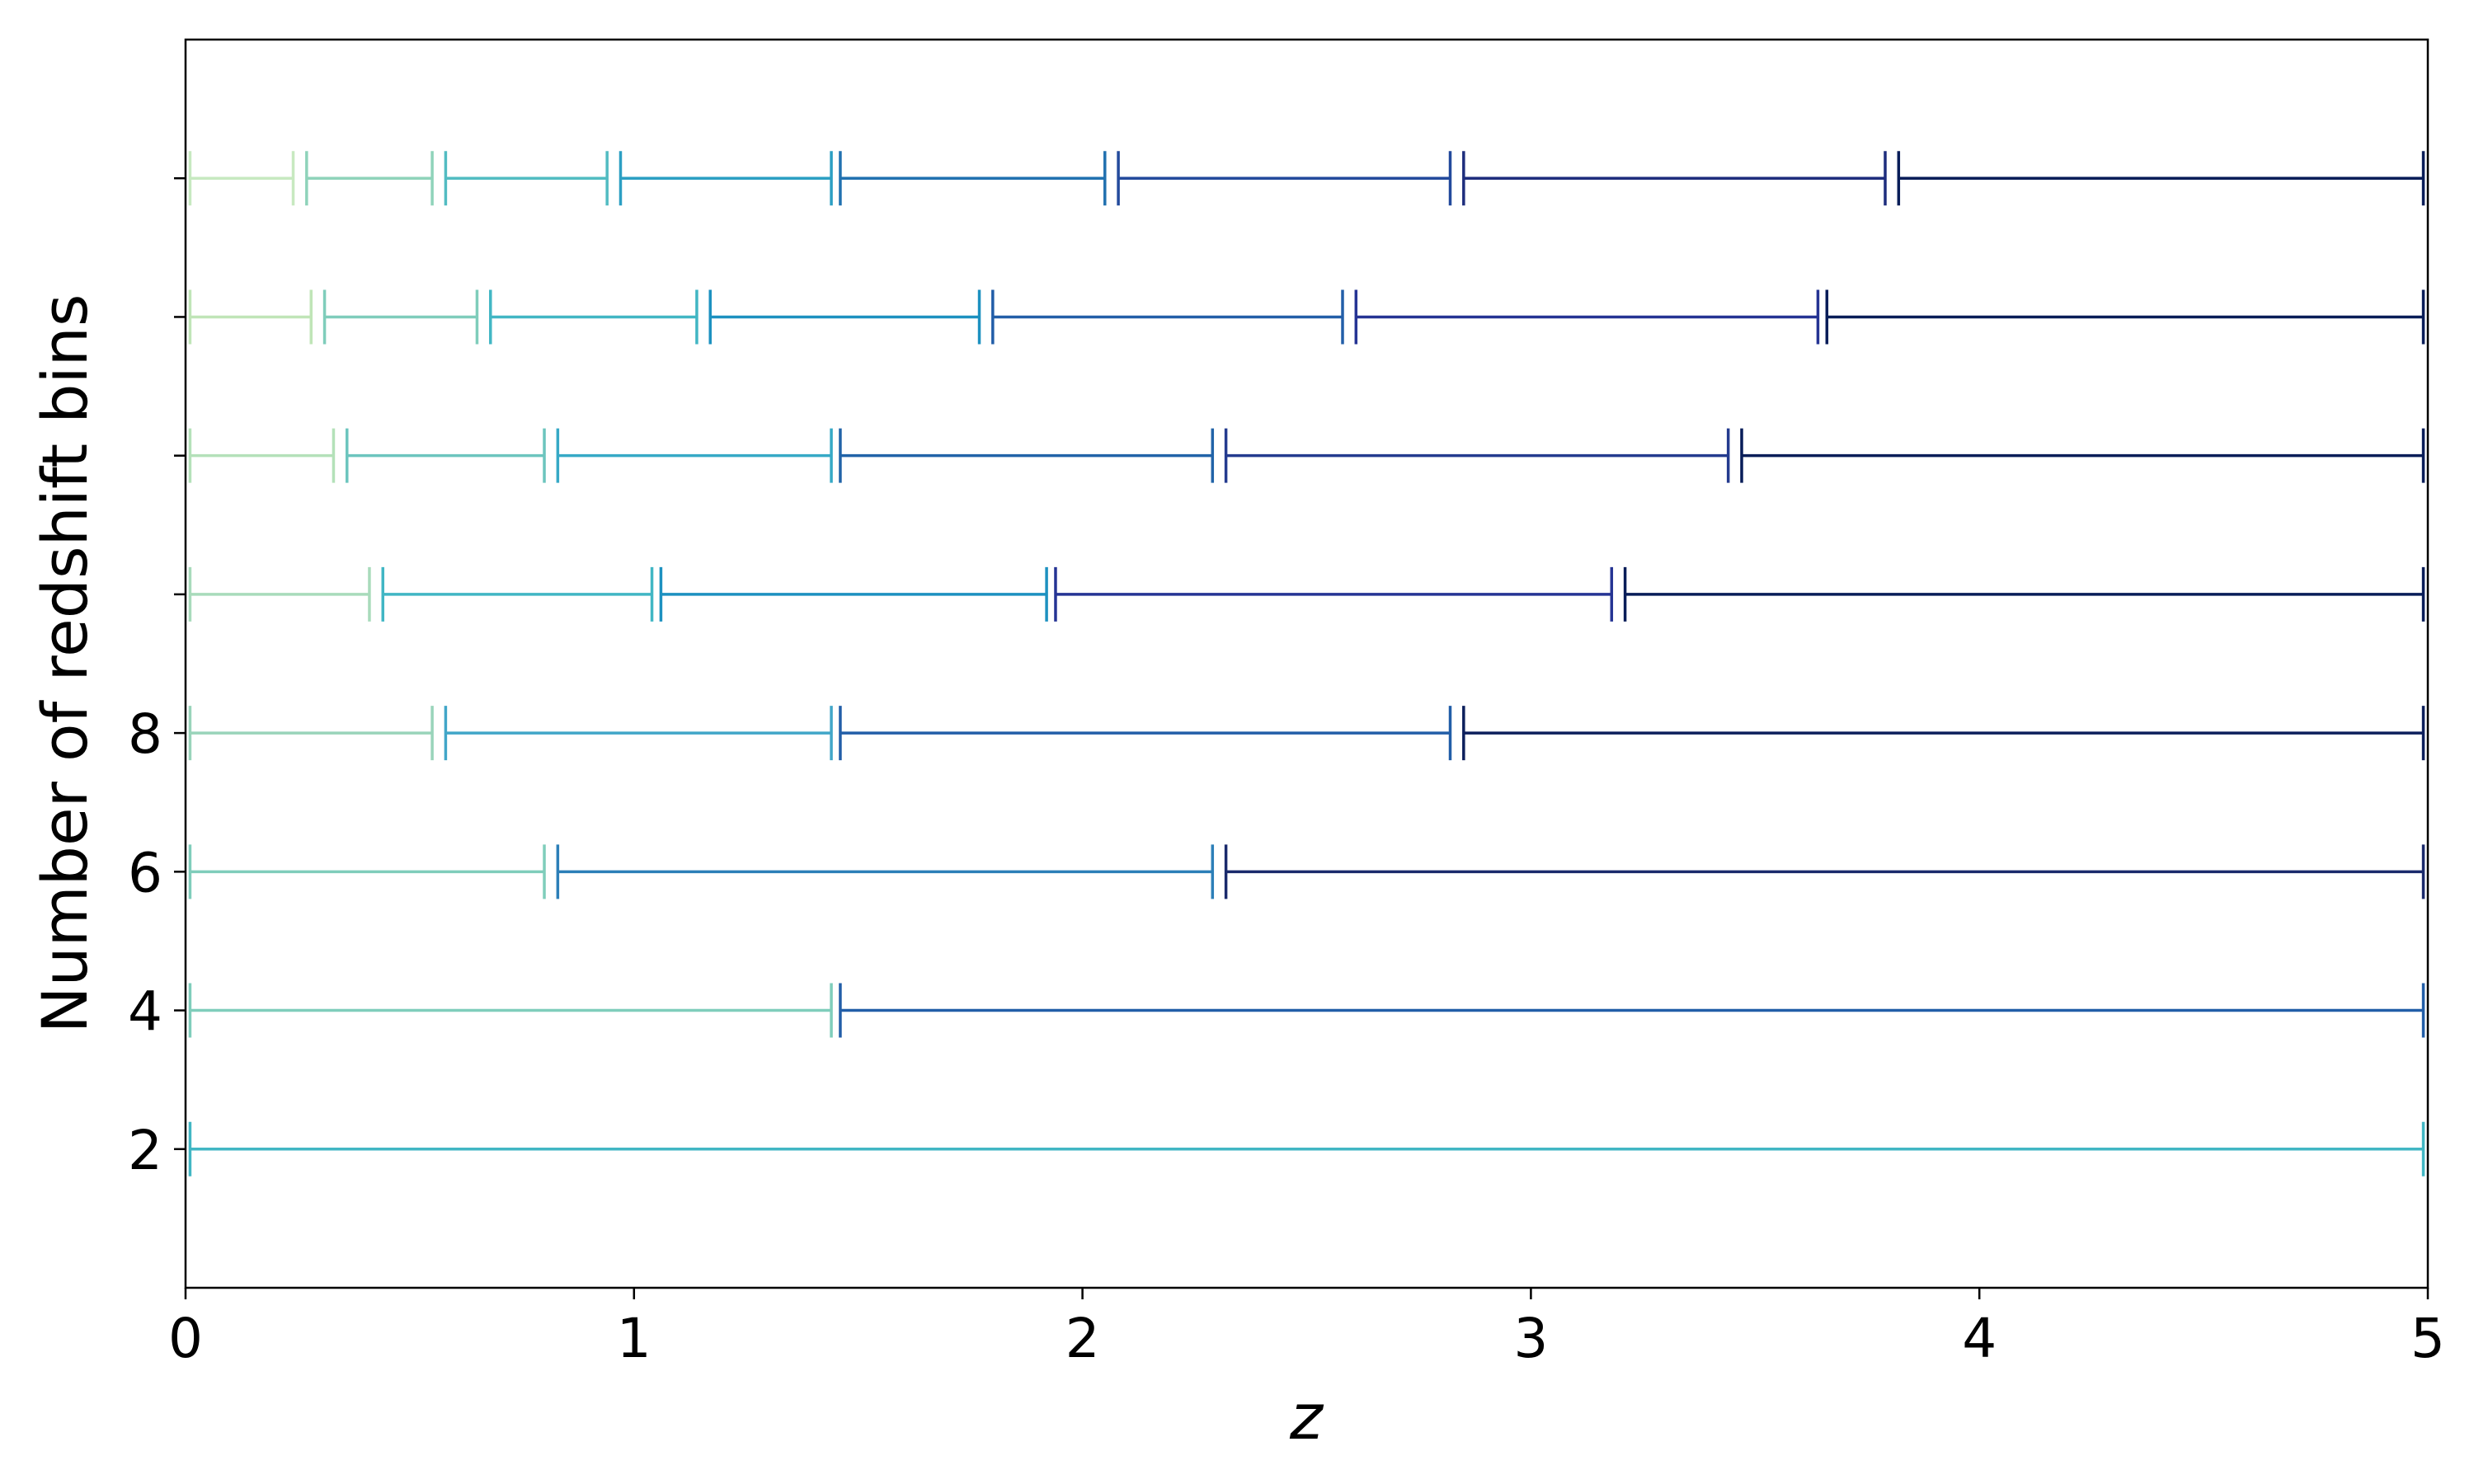  What do you see at coordinates (145, 1150) in the screenshot?
I see `y-tick-label: 2` at bounding box center [145, 1150].